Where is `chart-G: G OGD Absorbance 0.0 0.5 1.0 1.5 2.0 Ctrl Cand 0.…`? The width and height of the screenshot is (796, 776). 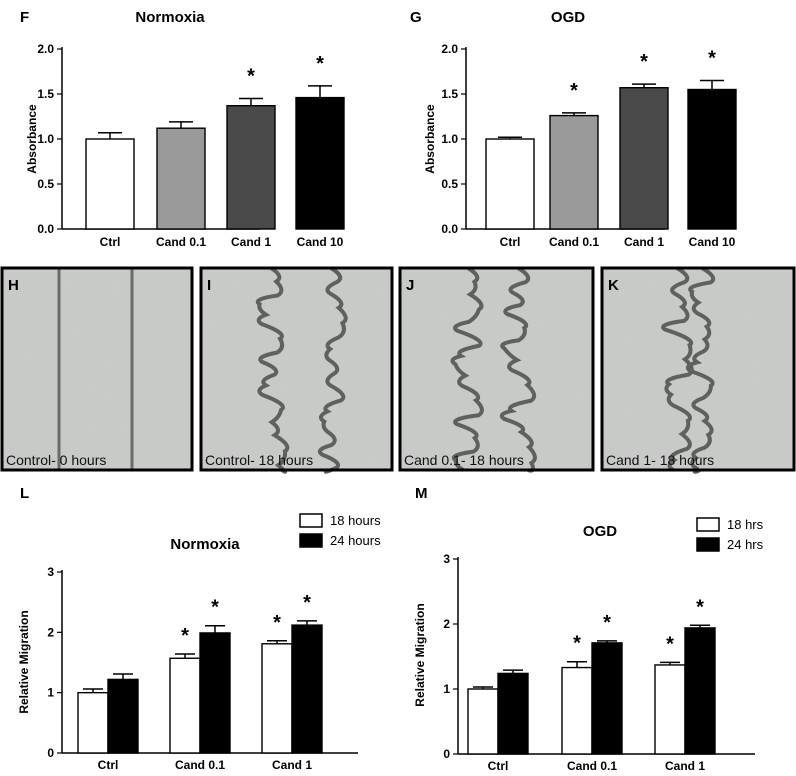 chart-G: G OGD Absorbance 0.0 0.5 1.0 1.5 2.0 Ctrl Cand 0.… is located at coordinates (573, 129).